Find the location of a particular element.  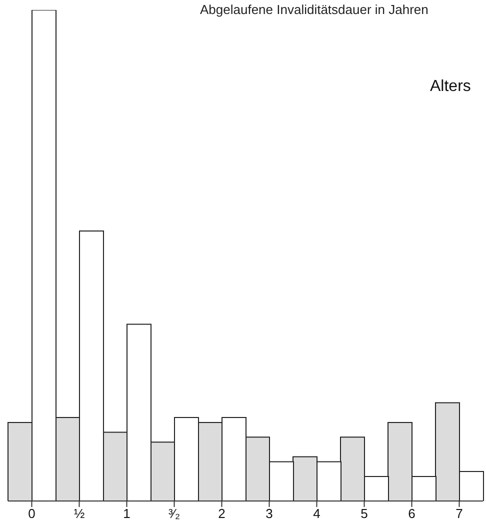

x-tick-label: 2 is located at coordinates (222, 514).